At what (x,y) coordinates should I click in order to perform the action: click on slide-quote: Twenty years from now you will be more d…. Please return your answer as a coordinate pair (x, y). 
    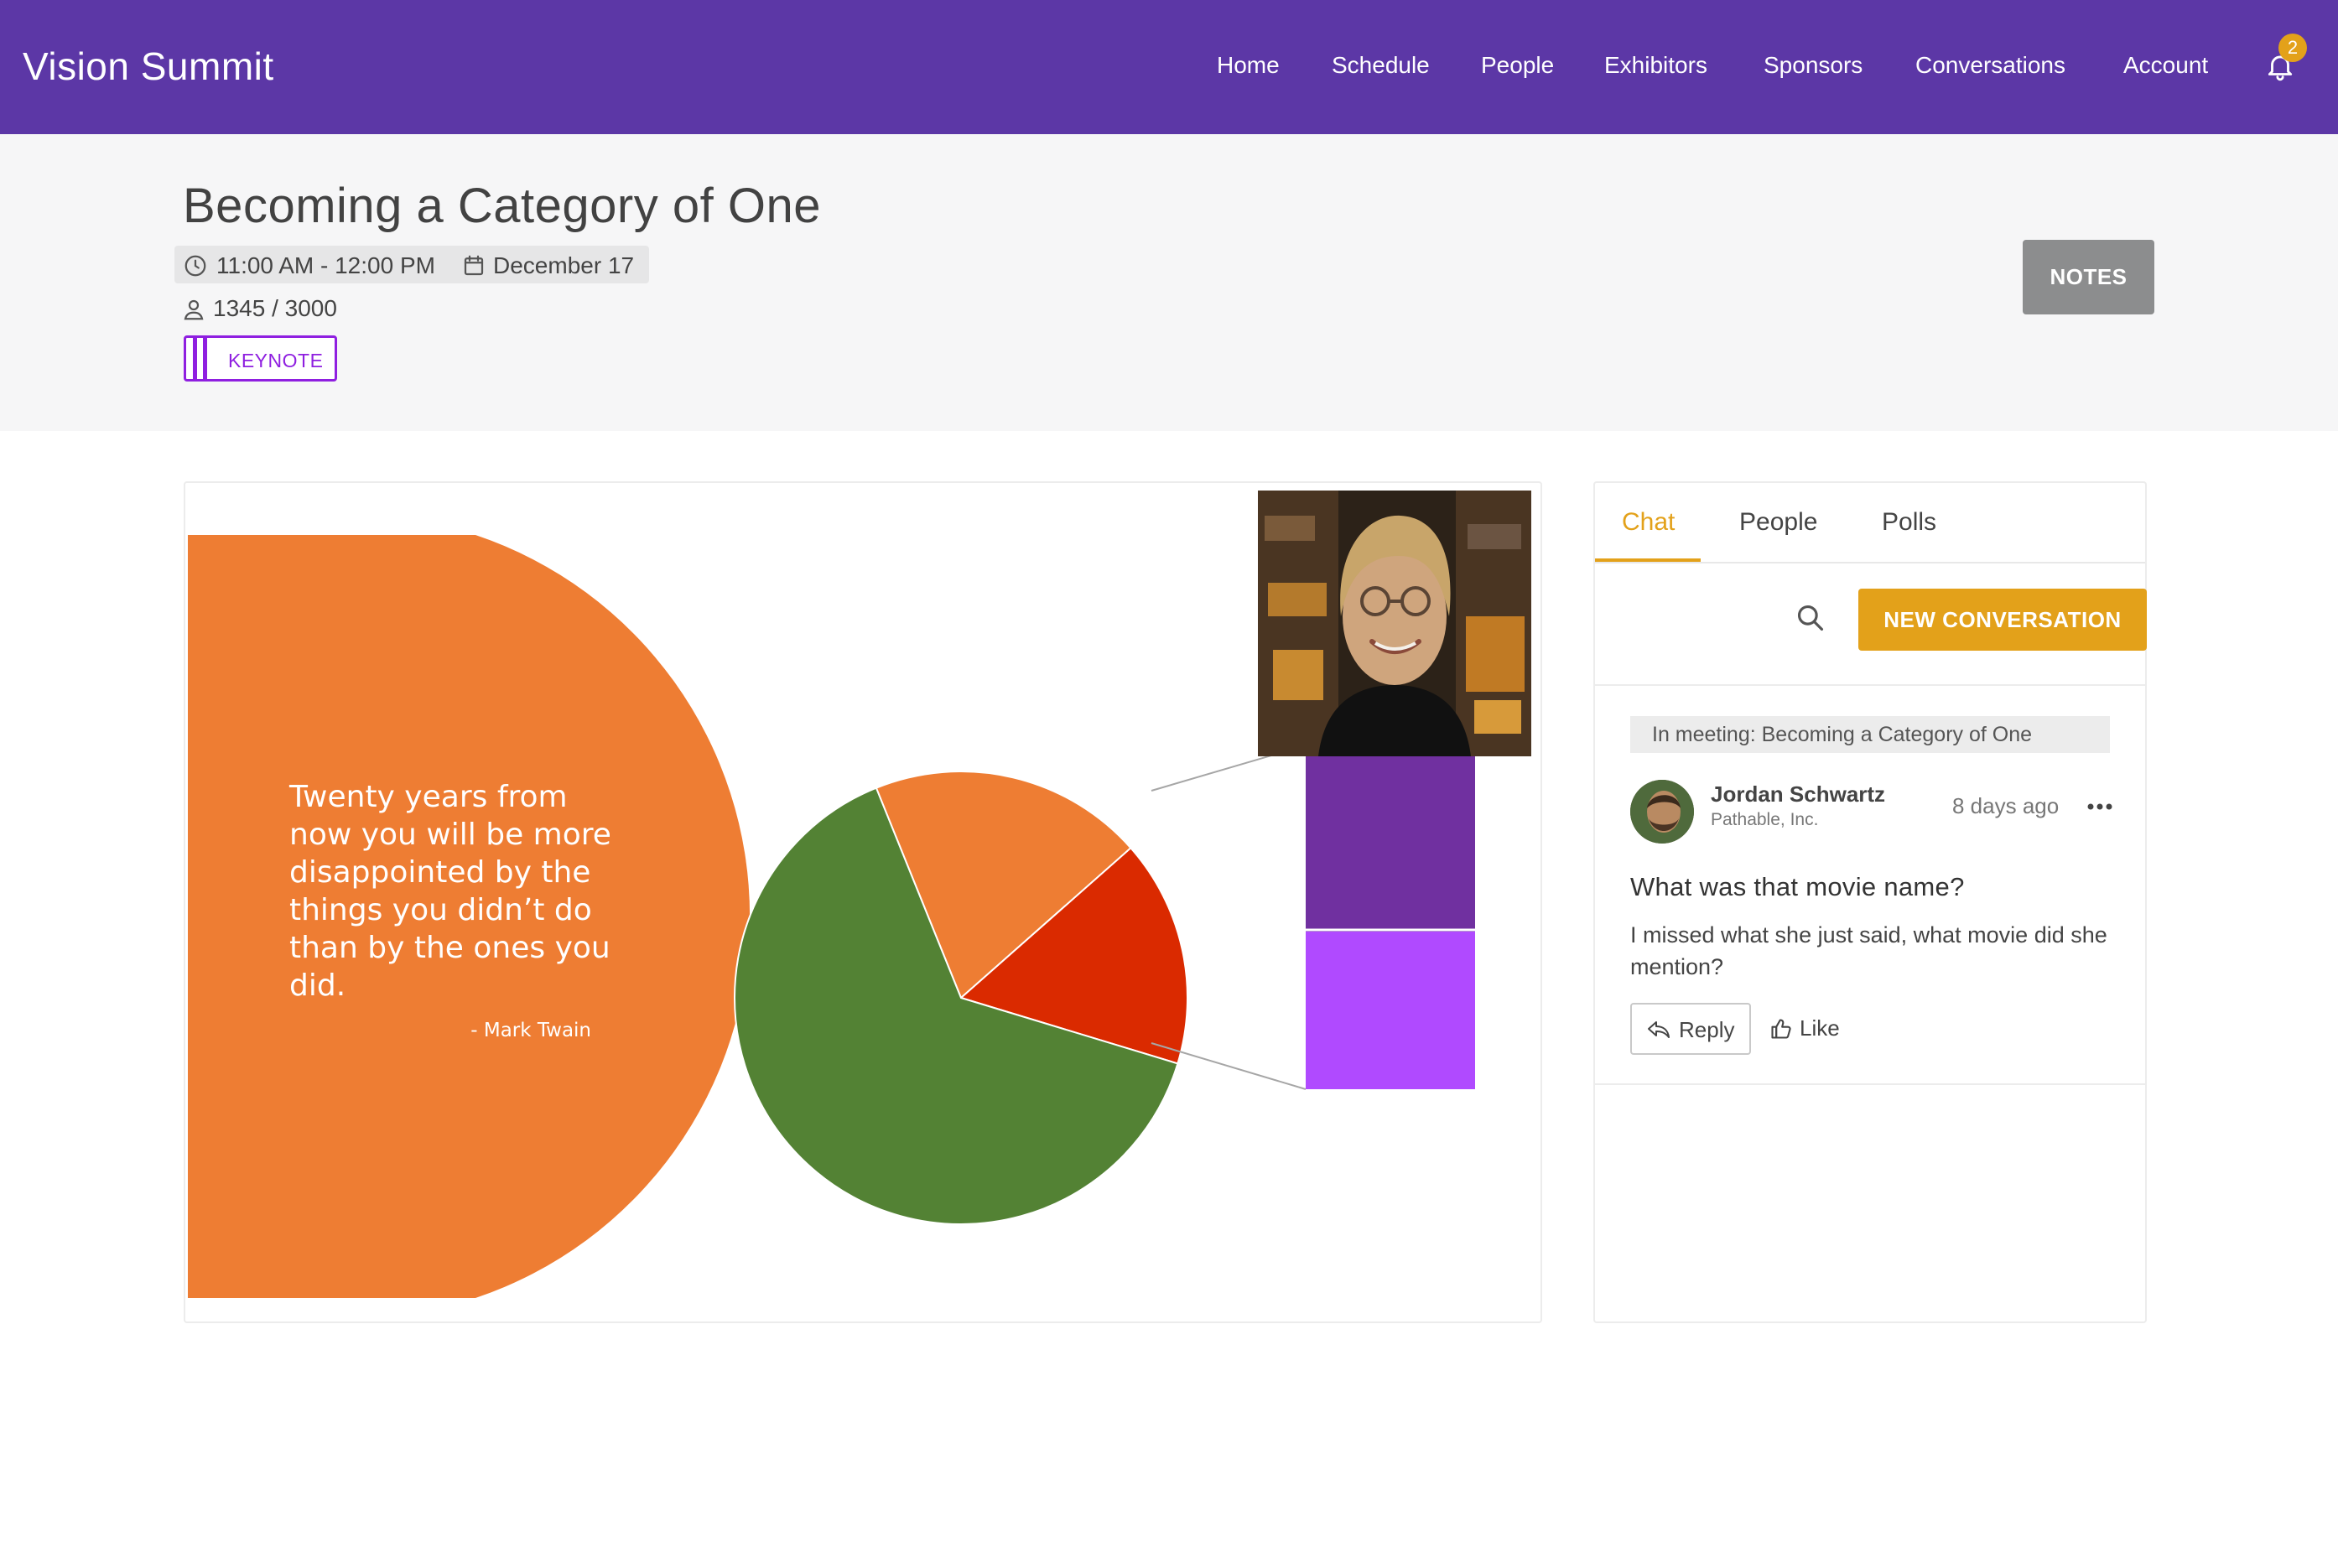
    Looking at the image, I should click on (450, 891).